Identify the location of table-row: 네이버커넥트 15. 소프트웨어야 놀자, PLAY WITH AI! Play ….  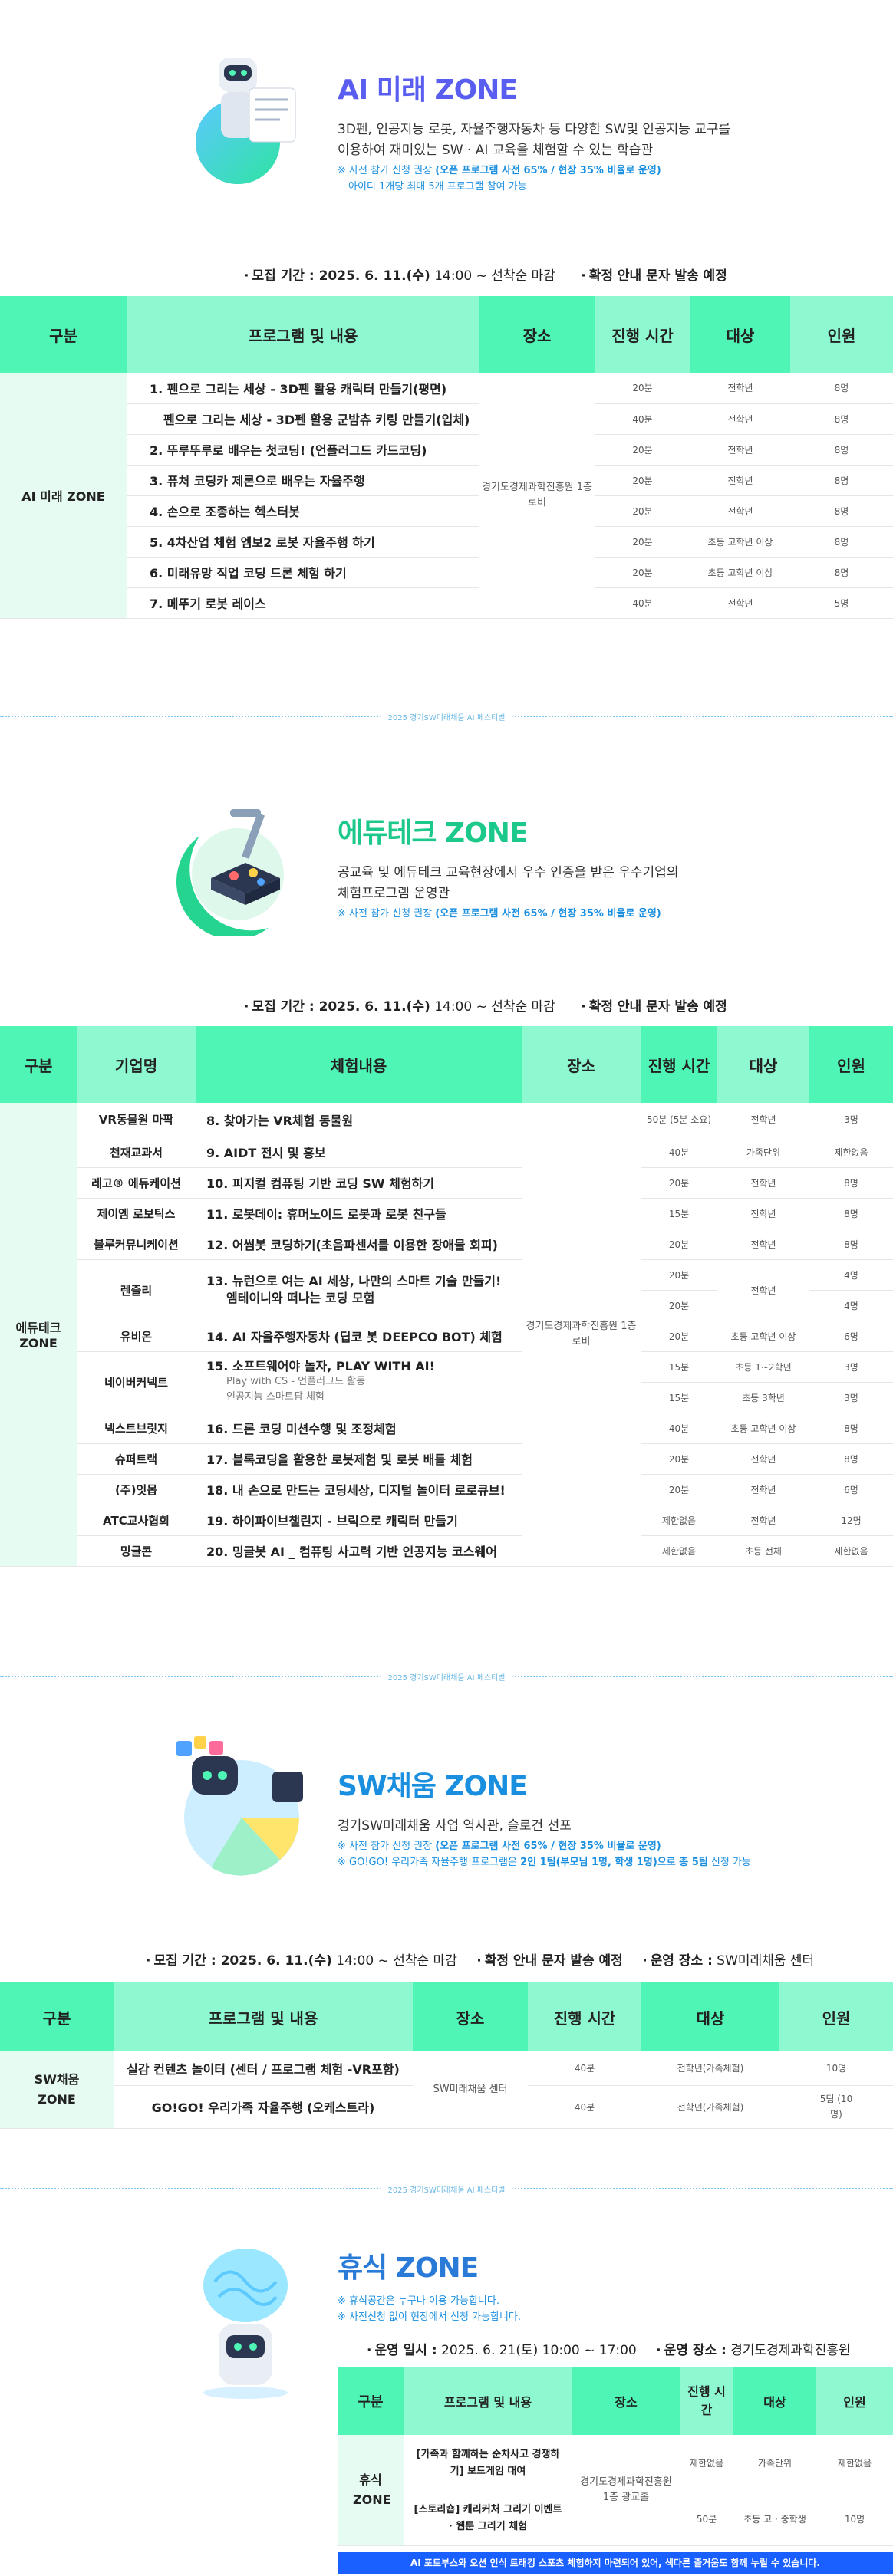
(447, 1382).